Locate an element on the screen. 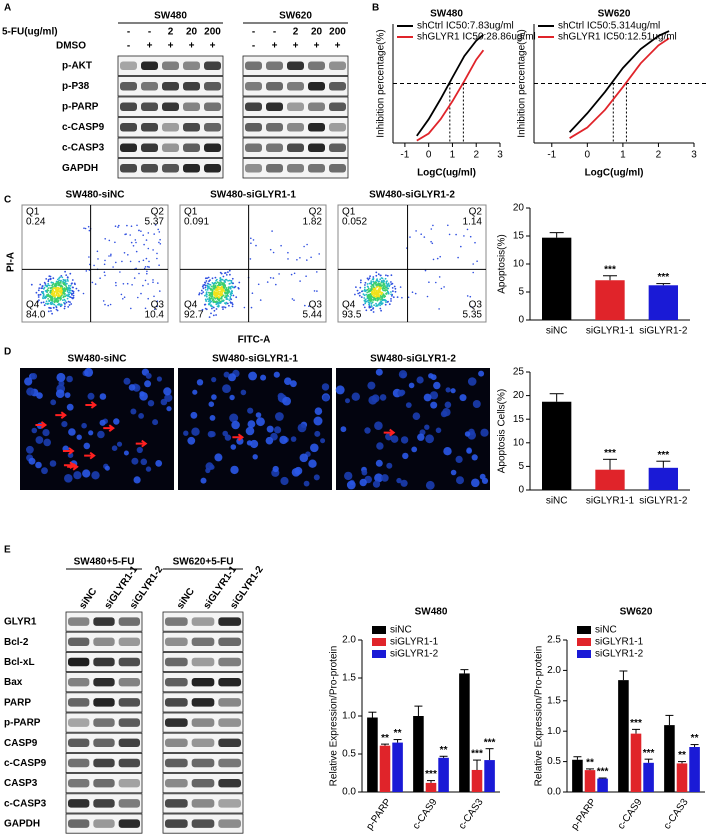 The height and width of the screenshot is (838, 709). y-tick-label: 20 is located at coordinates (519, 395).